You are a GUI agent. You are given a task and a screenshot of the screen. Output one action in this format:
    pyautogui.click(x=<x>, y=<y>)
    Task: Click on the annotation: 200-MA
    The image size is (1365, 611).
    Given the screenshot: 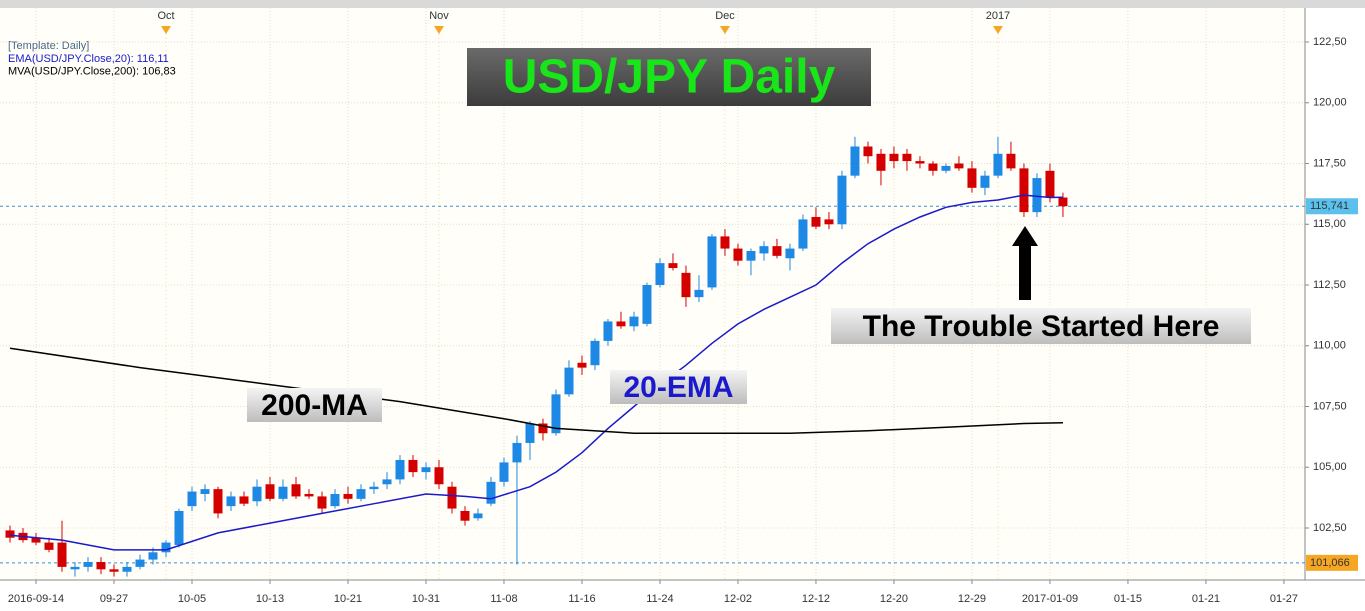 What is the action you would take?
    pyautogui.click(x=314, y=405)
    